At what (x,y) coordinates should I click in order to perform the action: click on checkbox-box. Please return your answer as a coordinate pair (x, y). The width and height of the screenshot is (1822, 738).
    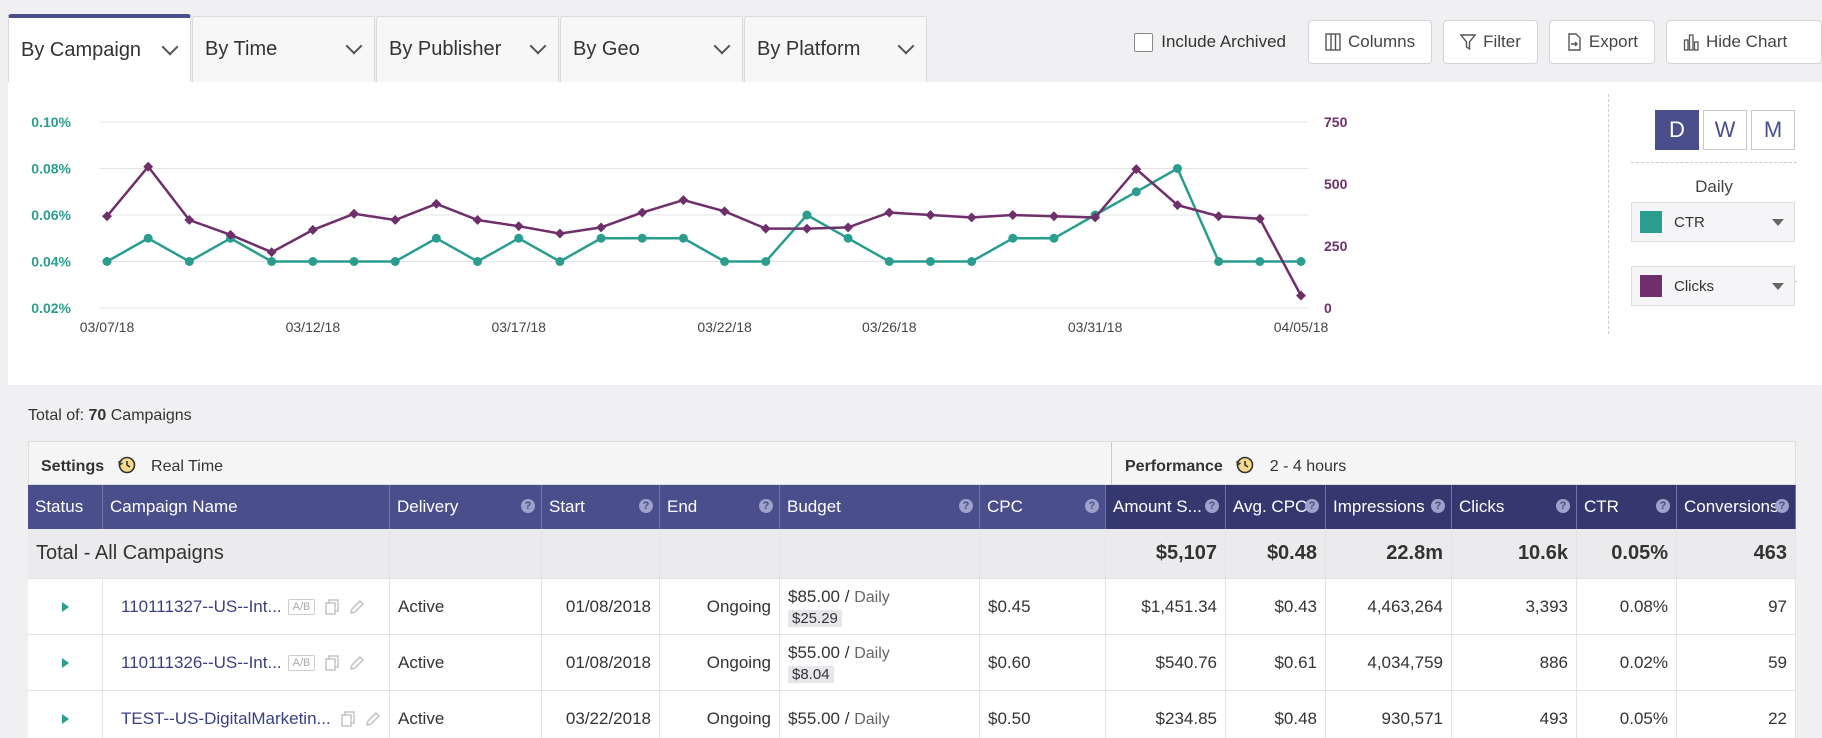
    Looking at the image, I should click on (1144, 42).